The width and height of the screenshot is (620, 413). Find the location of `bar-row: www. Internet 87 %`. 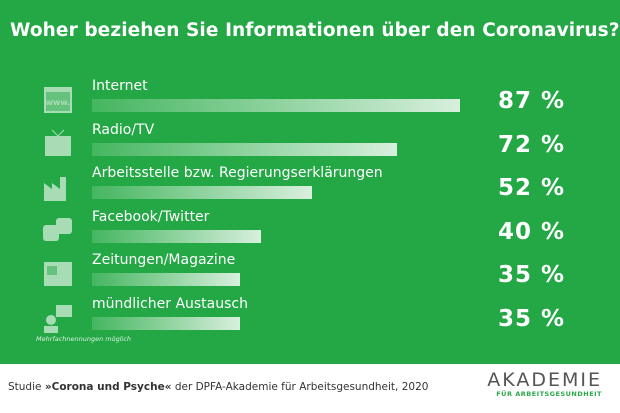

bar-row: www. Internet 87 % is located at coordinates (310, 105).